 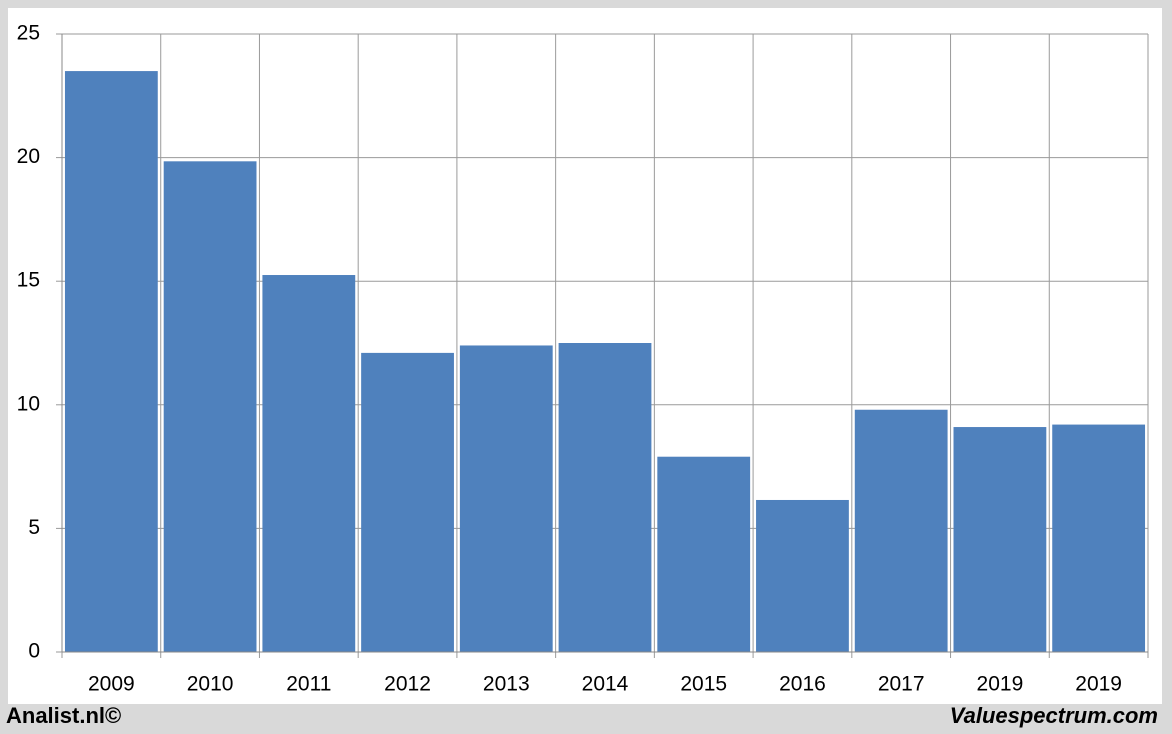 I want to click on x-tick-label: 2017, so click(x=901, y=684).